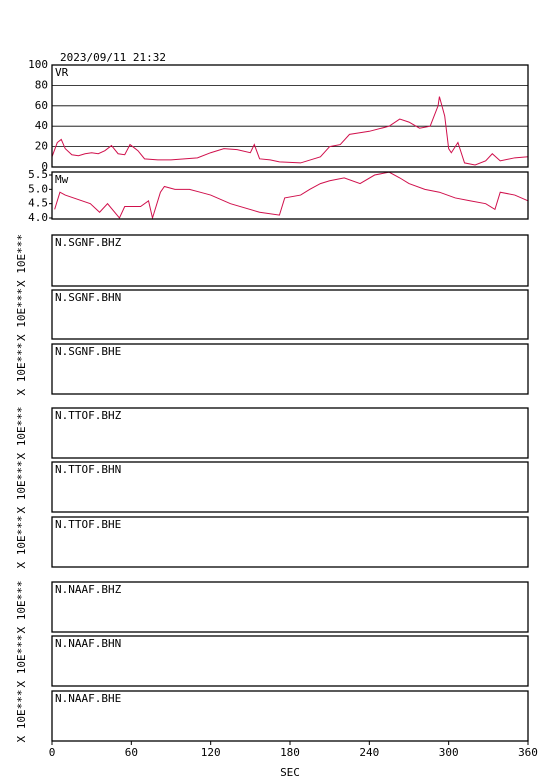  I want to click on x-tick-label: 360, so click(528, 752).